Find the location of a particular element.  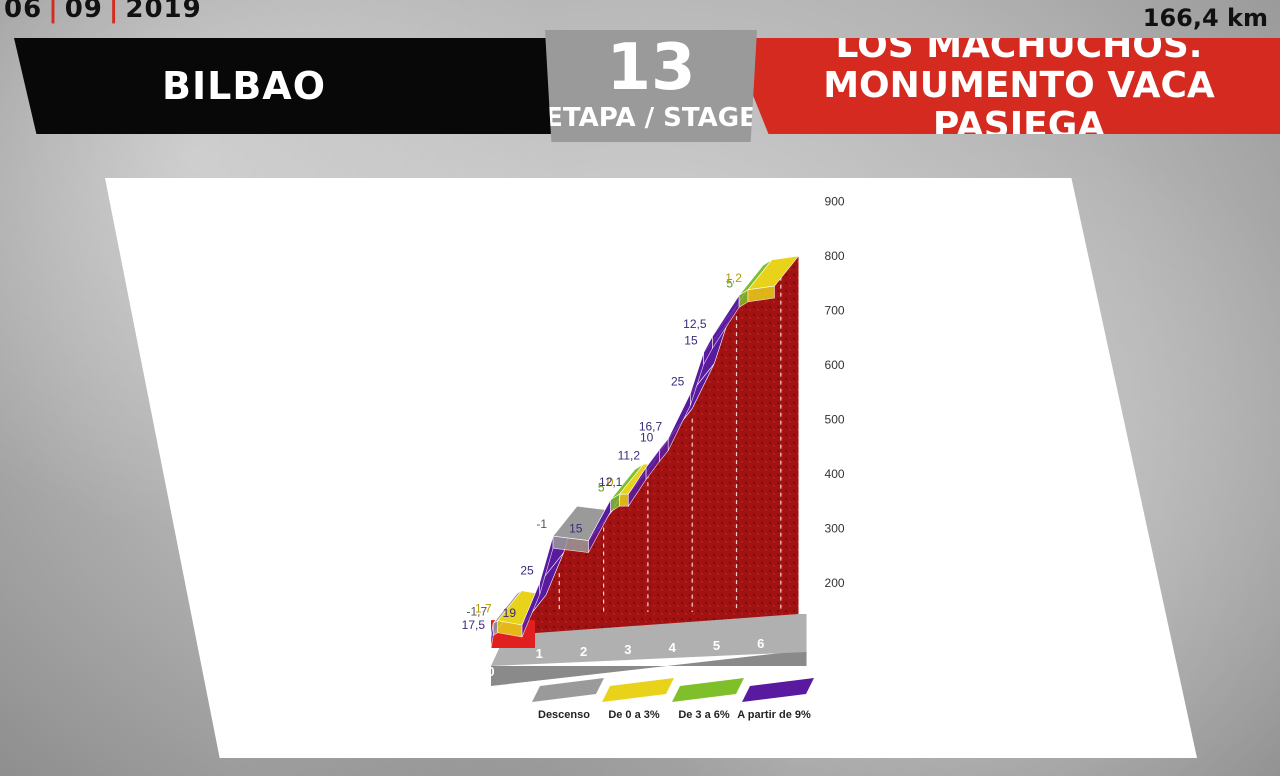

y-tick-label: 400 is located at coordinates (835, 474).